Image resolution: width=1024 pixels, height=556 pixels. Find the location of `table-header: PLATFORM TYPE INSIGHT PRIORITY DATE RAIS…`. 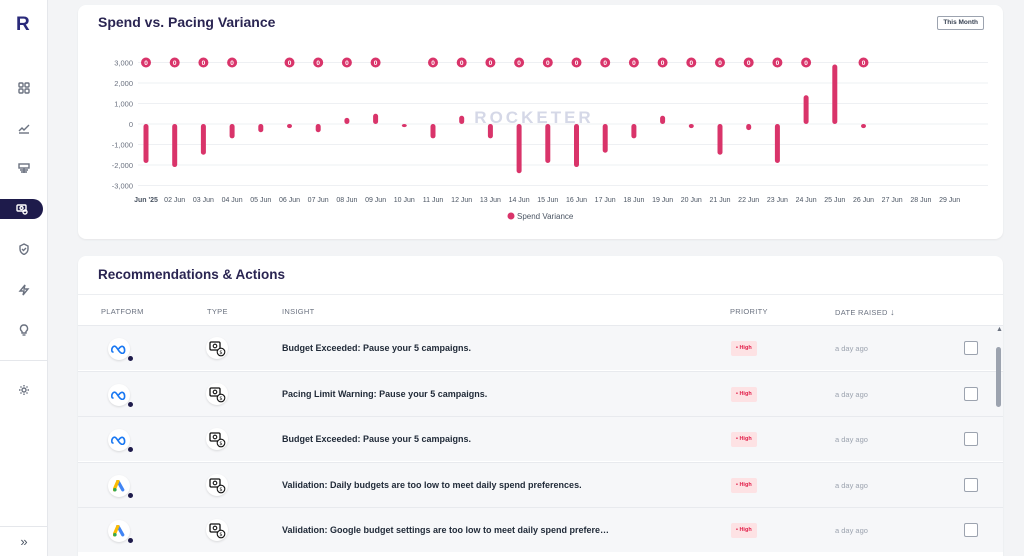

table-header: PLATFORM TYPE INSIGHT PRIORITY DATE RAIS… is located at coordinates (540, 309).